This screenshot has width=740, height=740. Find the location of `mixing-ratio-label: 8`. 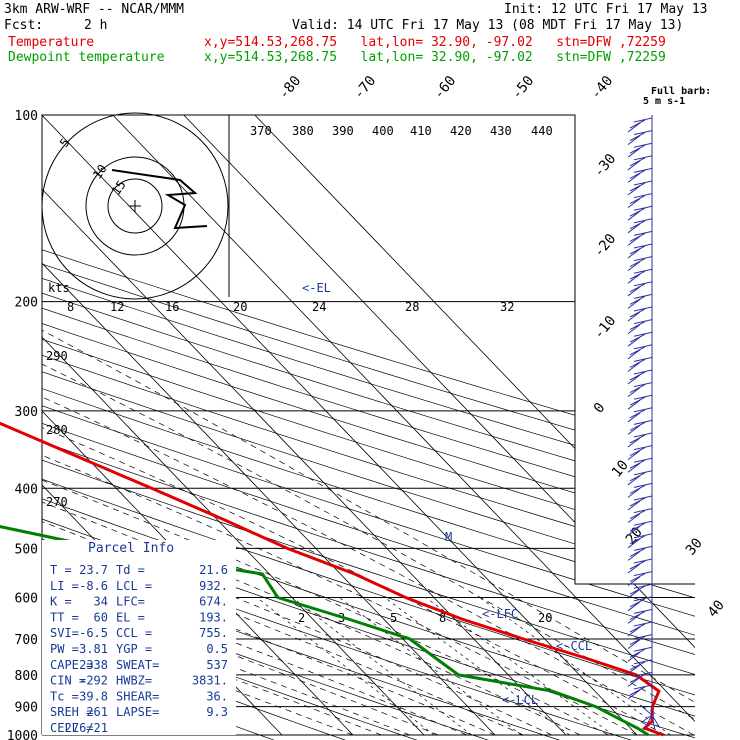

mixing-ratio-label: 8 is located at coordinates (442, 618).